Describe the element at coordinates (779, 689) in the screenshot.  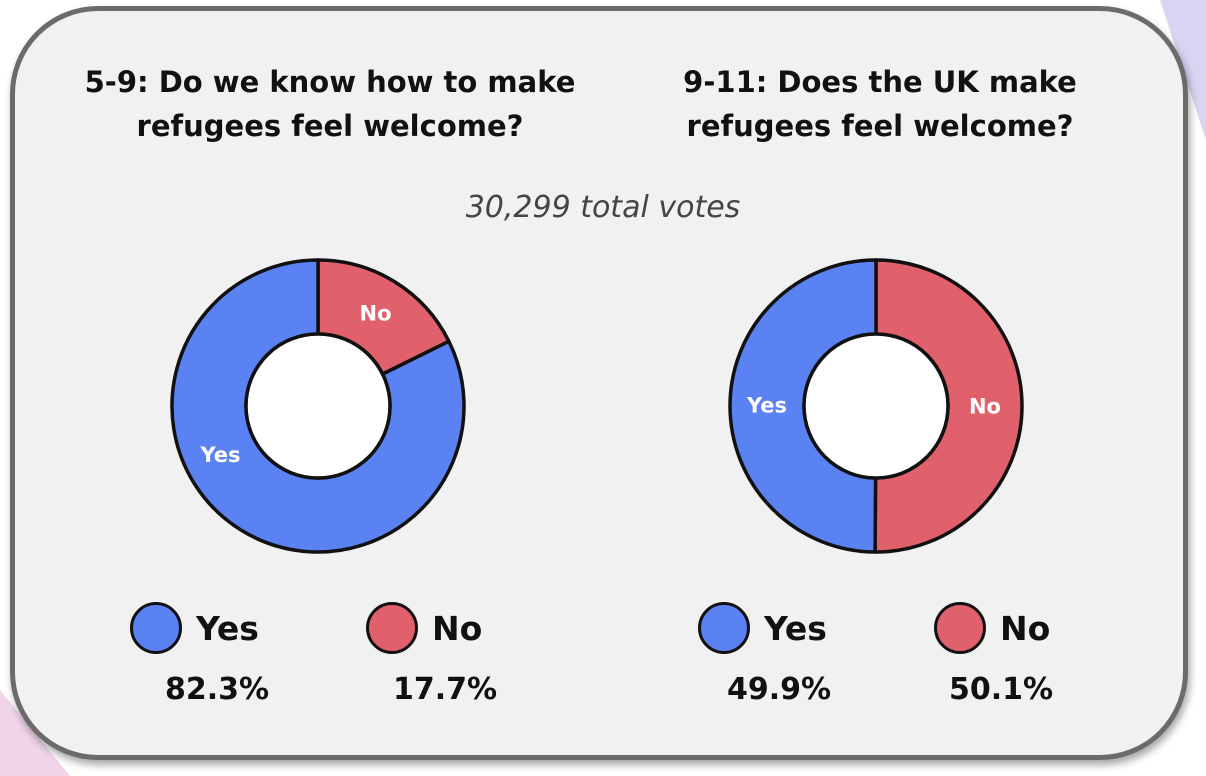
I see `percent-yes-age-9-11: 49.9%` at that location.